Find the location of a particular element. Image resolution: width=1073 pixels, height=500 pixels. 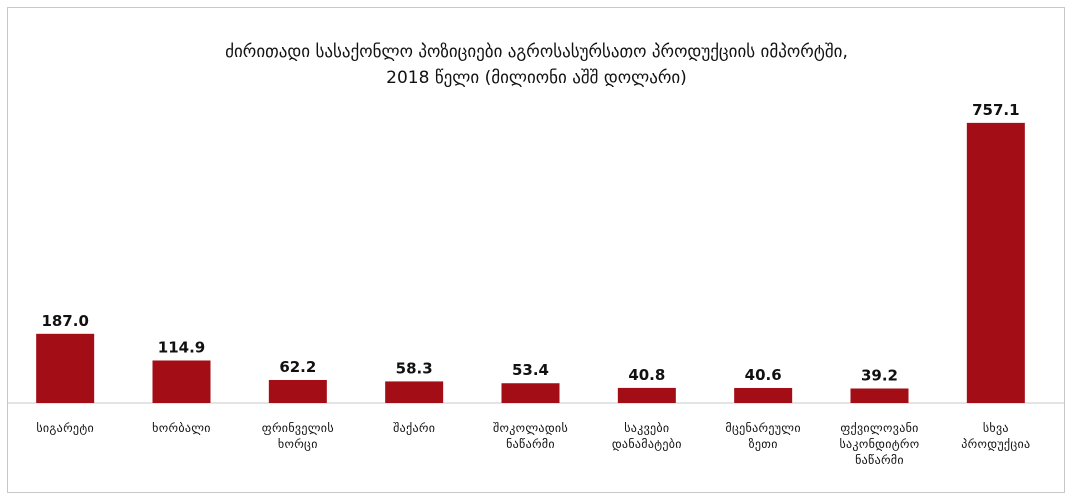

value-label: 62.2 is located at coordinates (297, 367).